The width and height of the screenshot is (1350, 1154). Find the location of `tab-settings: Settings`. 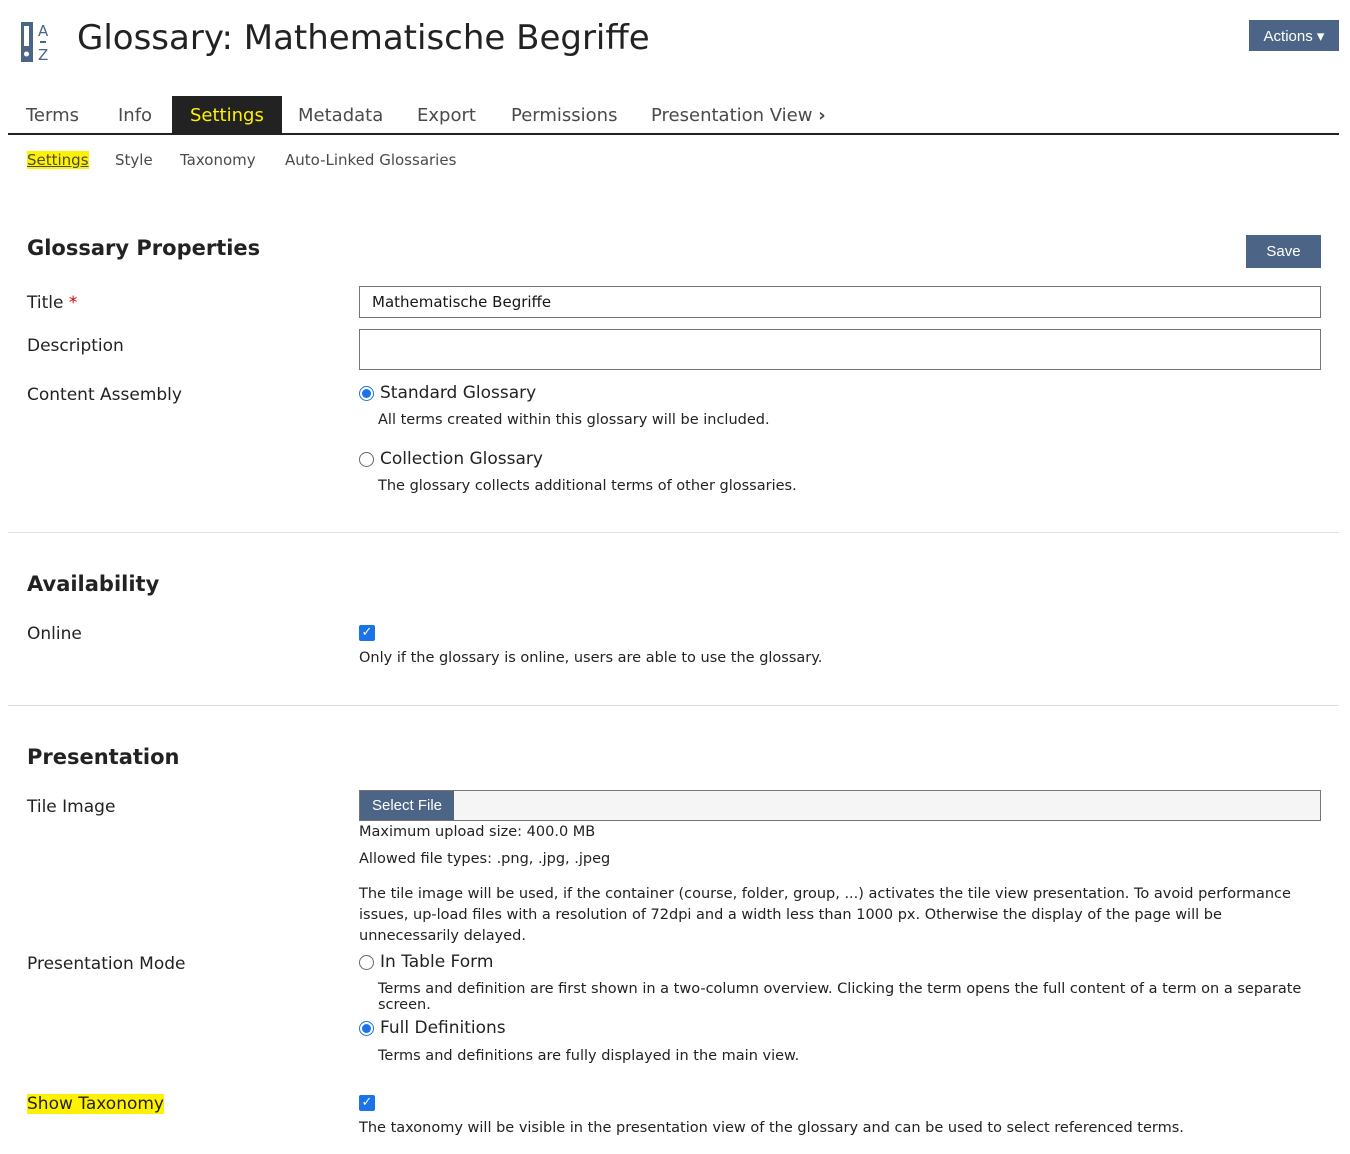

tab-settings: Settings is located at coordinates (227, 114).